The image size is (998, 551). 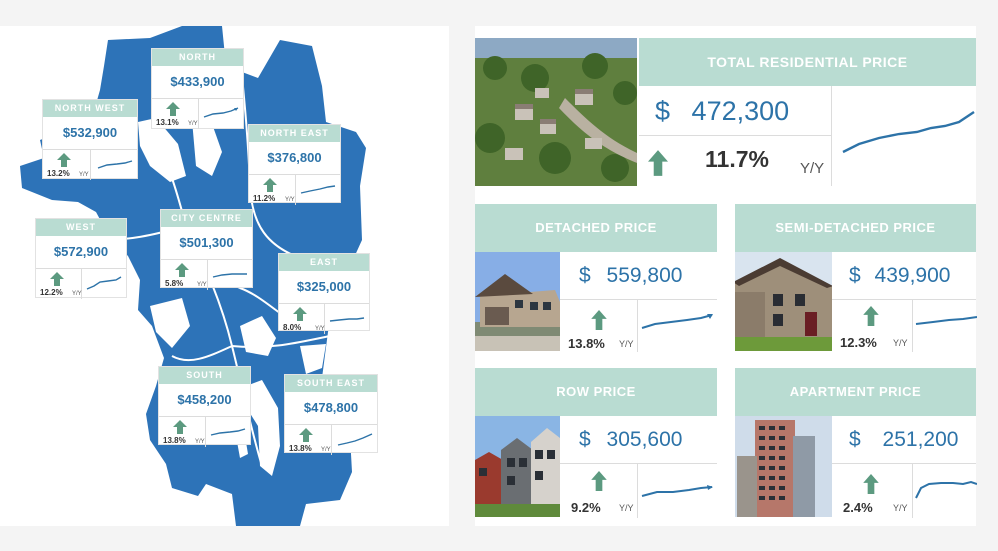 I want to click on change-percent: 13.8%, so click(x=586, y=343).